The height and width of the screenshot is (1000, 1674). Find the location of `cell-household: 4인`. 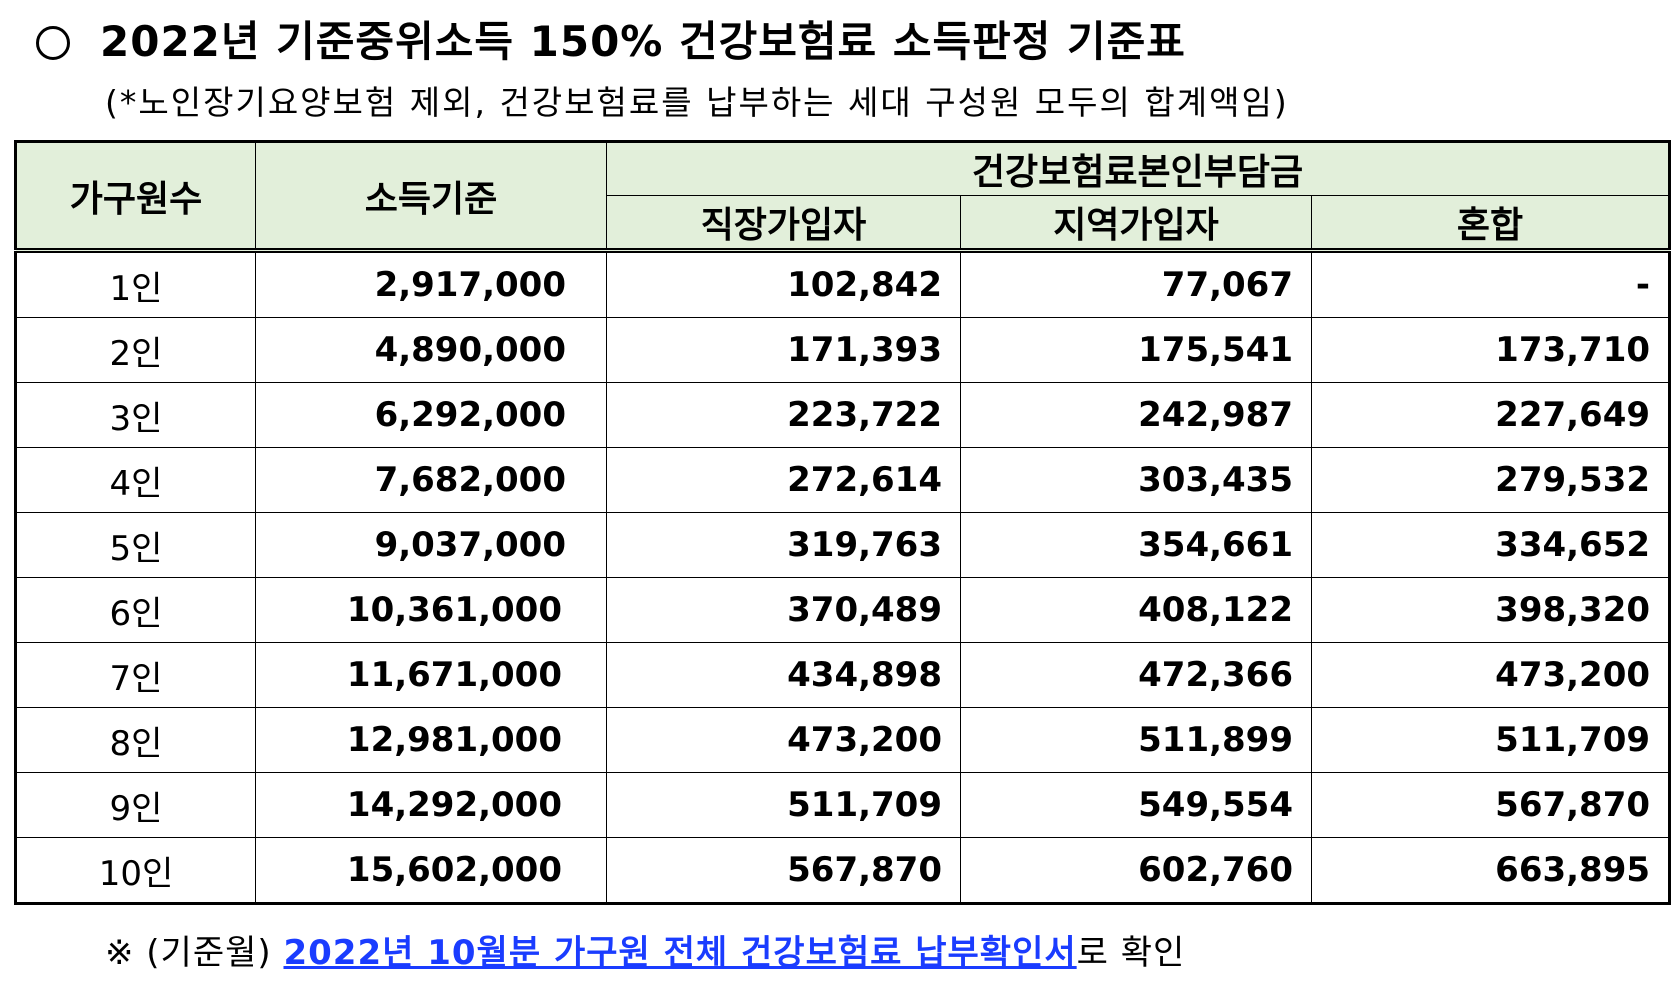

cell-household: 4인 is located at coordinates (135, 480).